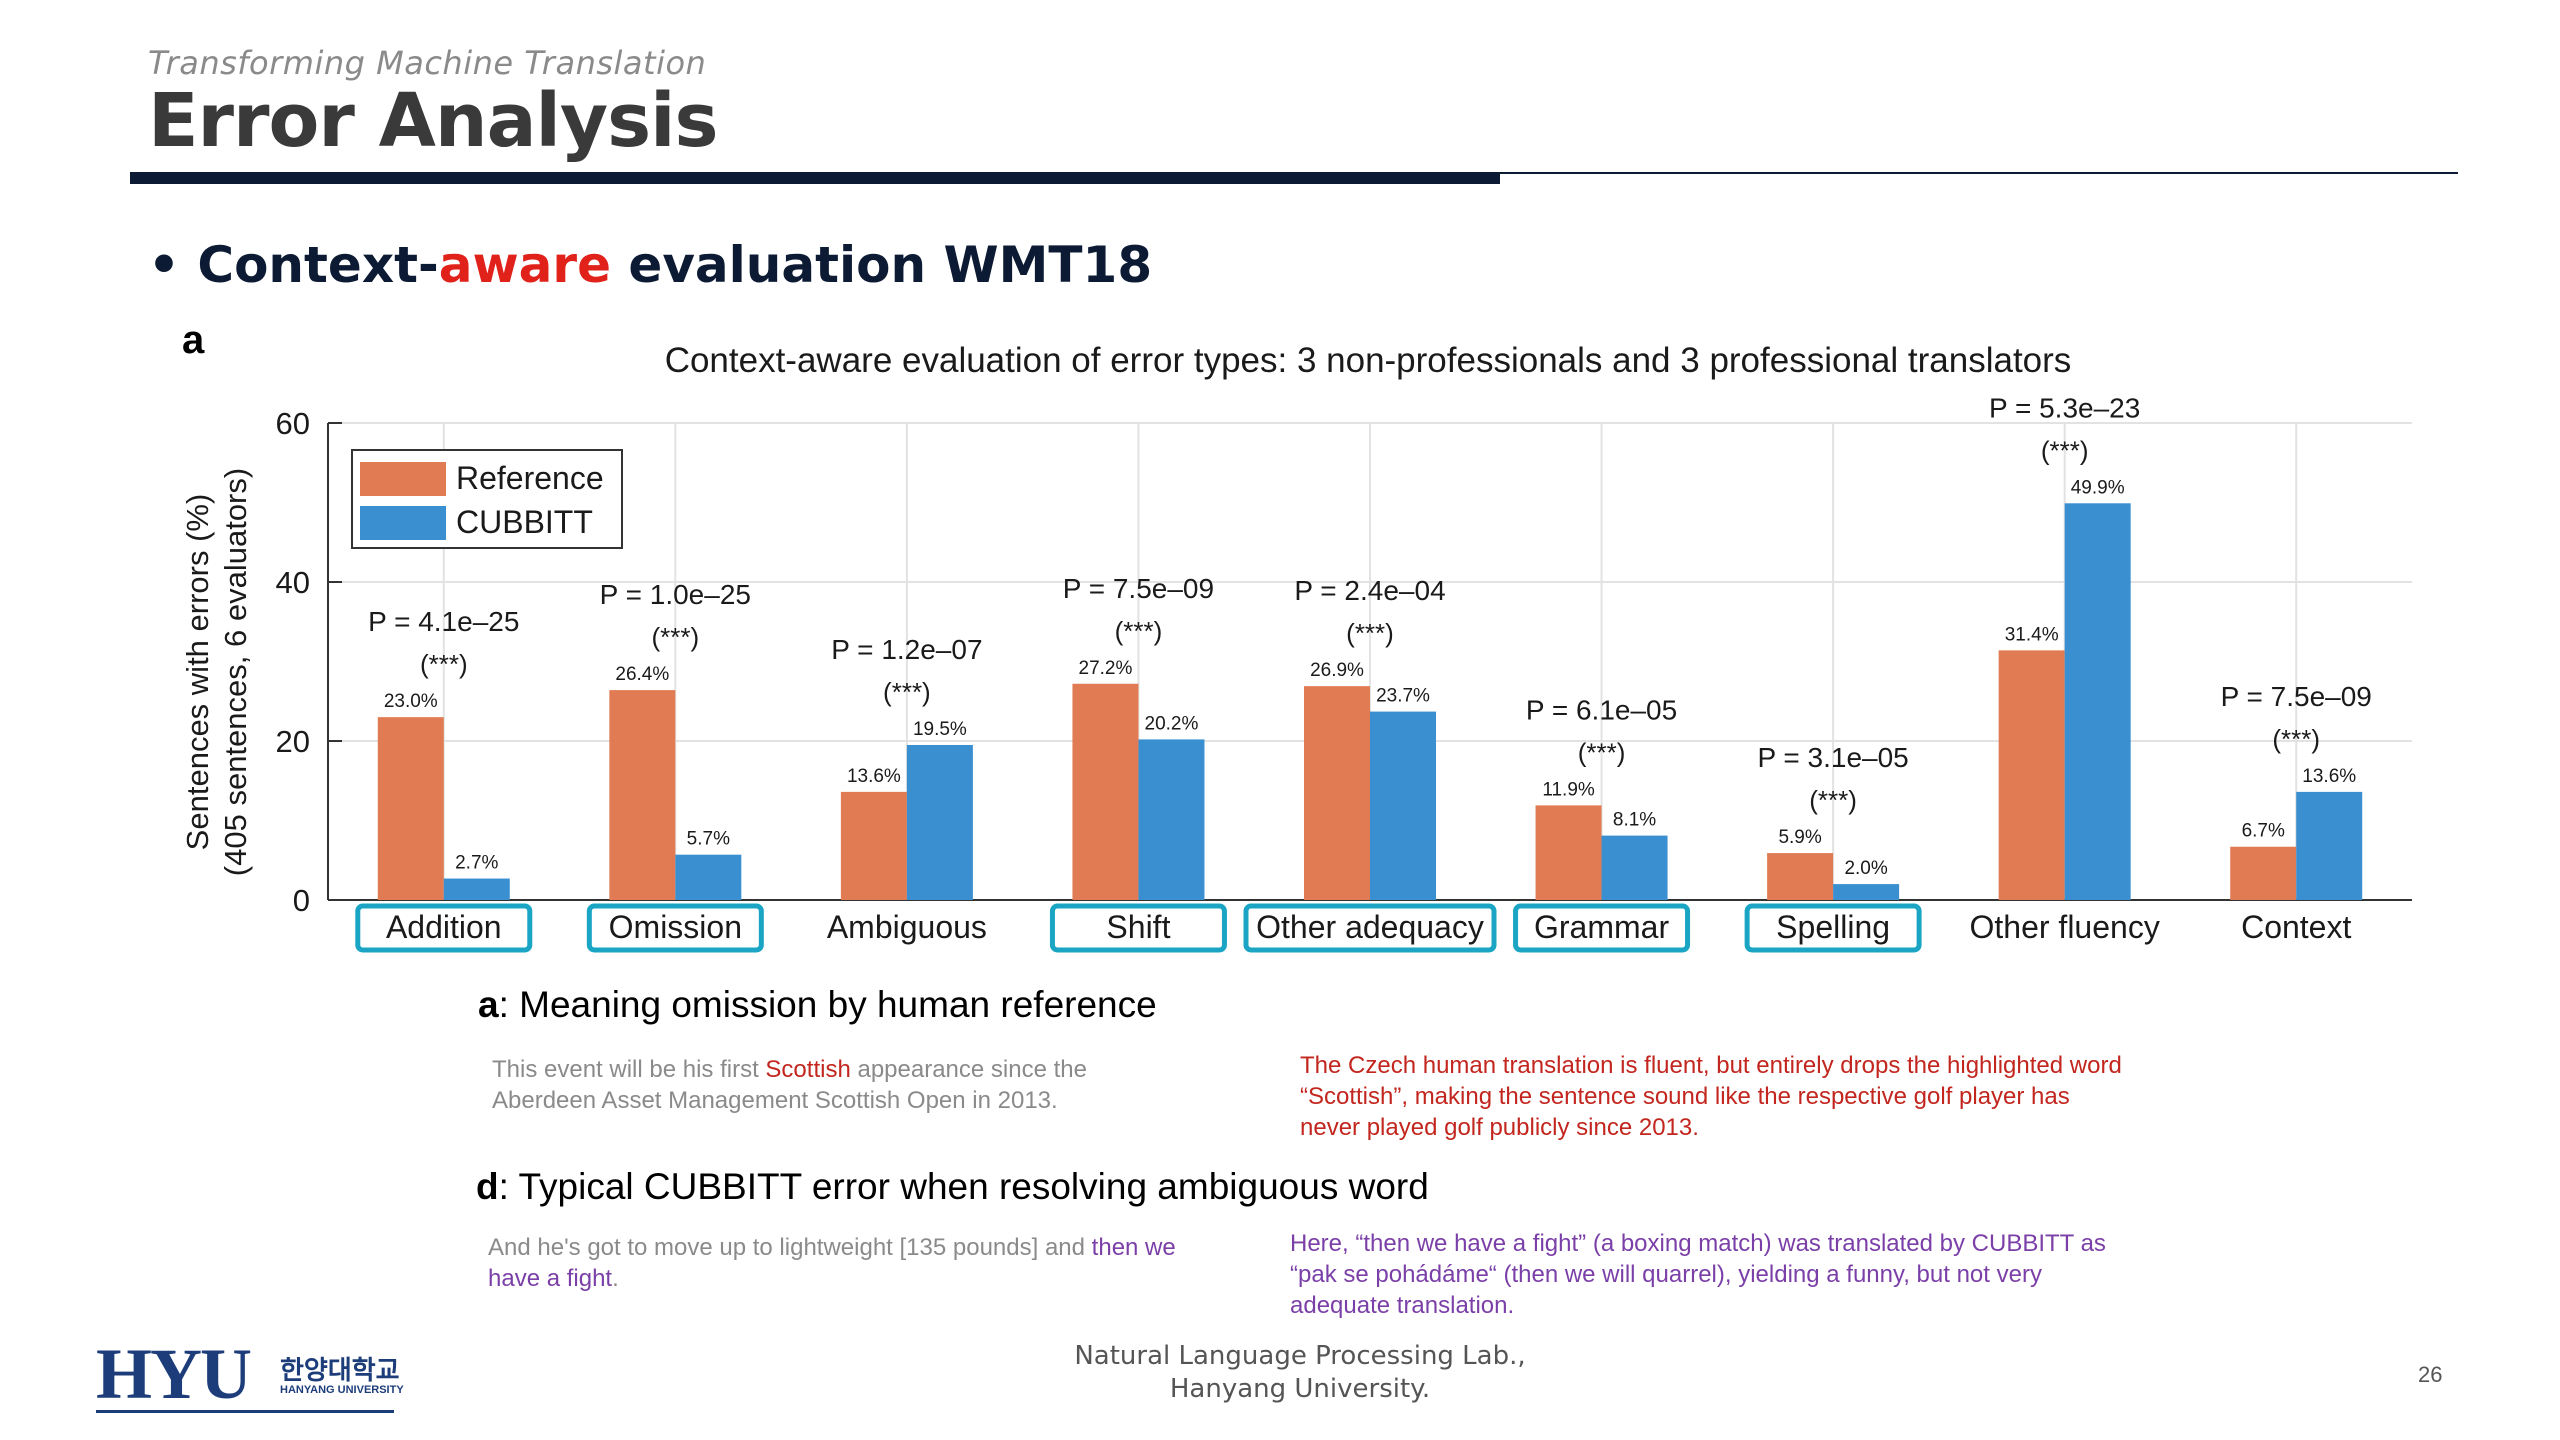 Image resolution: width=2560 pixels, height=1440 pixels. What do you see at coordinates (907, 692) in the screenshot?
I see `significance-ambiguous: (***)` at bounding box center [907, 692].